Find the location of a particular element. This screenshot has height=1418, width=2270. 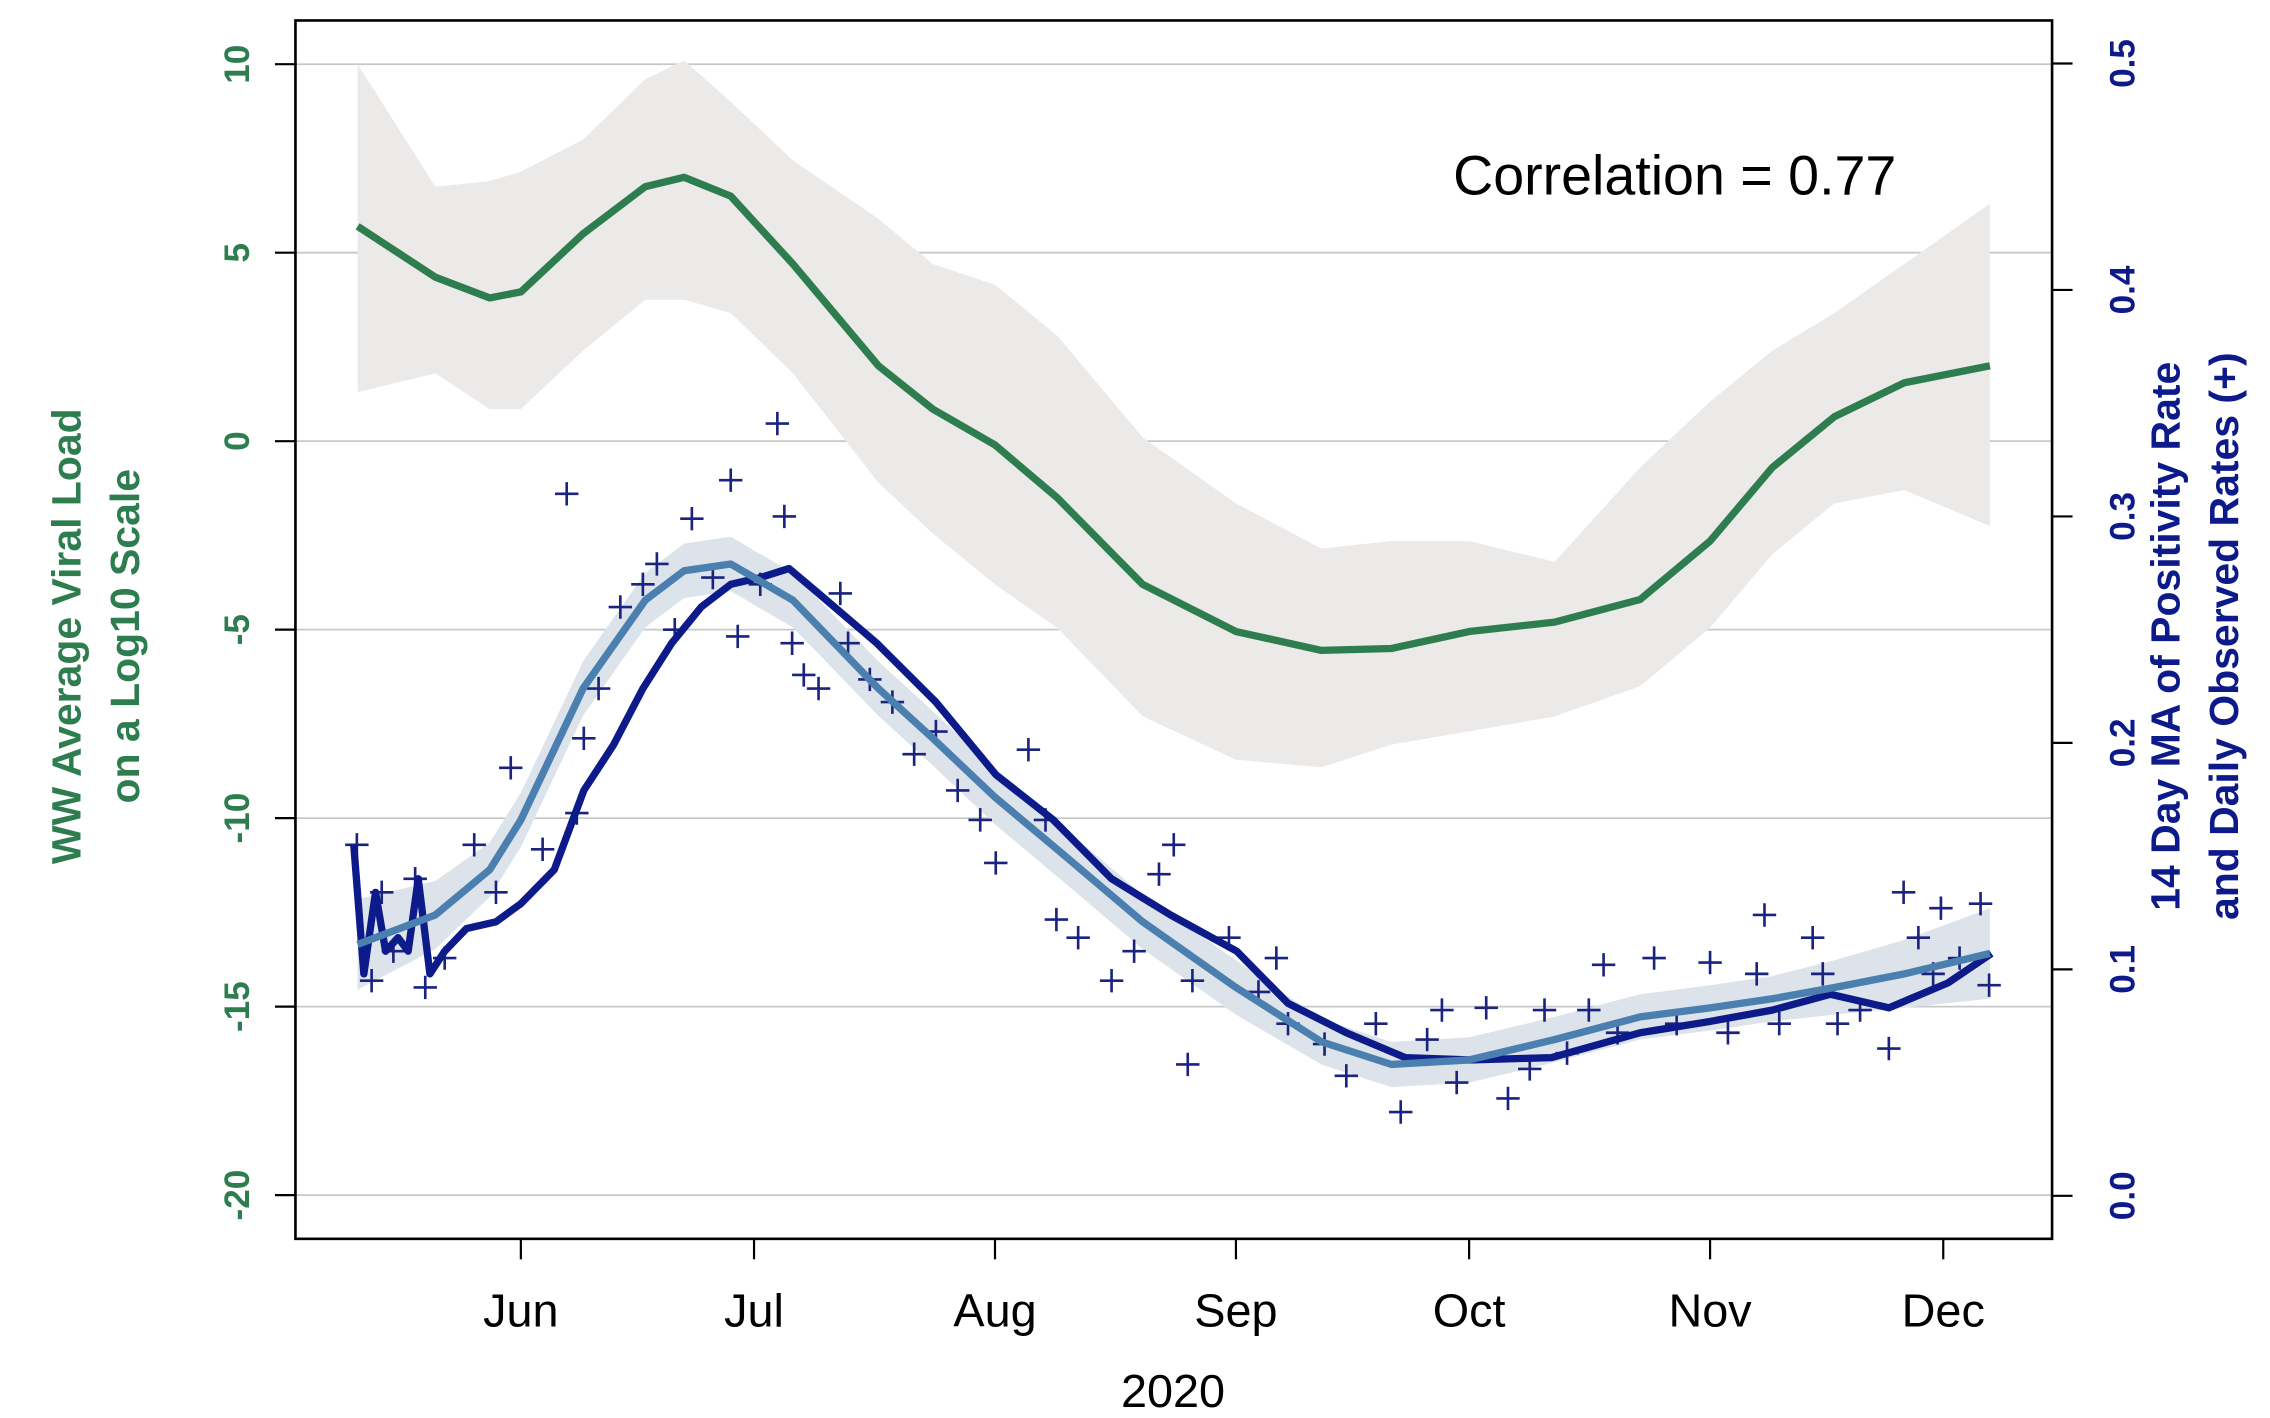

y2-tick-label-group: 0.1 is located at coordinates (2122, 969).